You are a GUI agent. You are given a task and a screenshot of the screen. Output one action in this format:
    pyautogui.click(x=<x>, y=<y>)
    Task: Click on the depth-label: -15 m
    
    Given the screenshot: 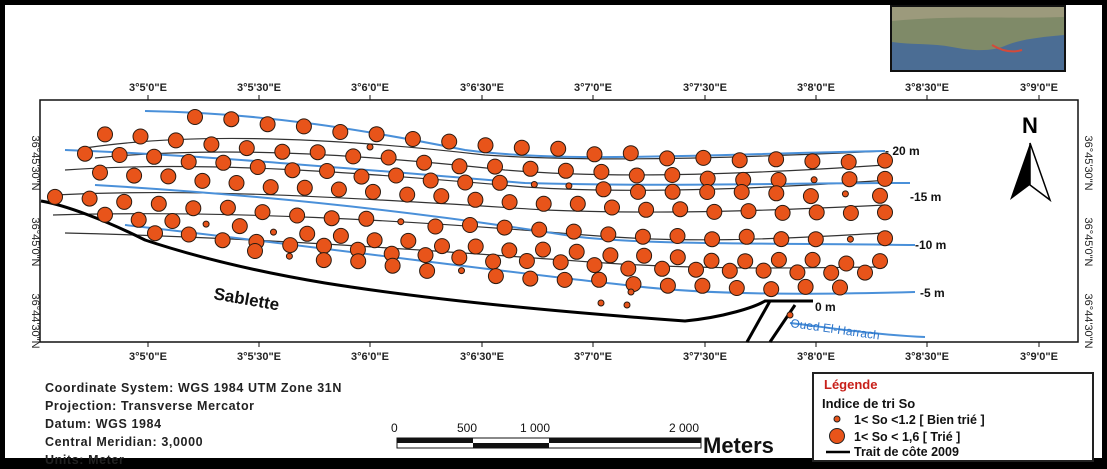 What is the action you would take?
    pyautogui.click(x=925, y=197)
    